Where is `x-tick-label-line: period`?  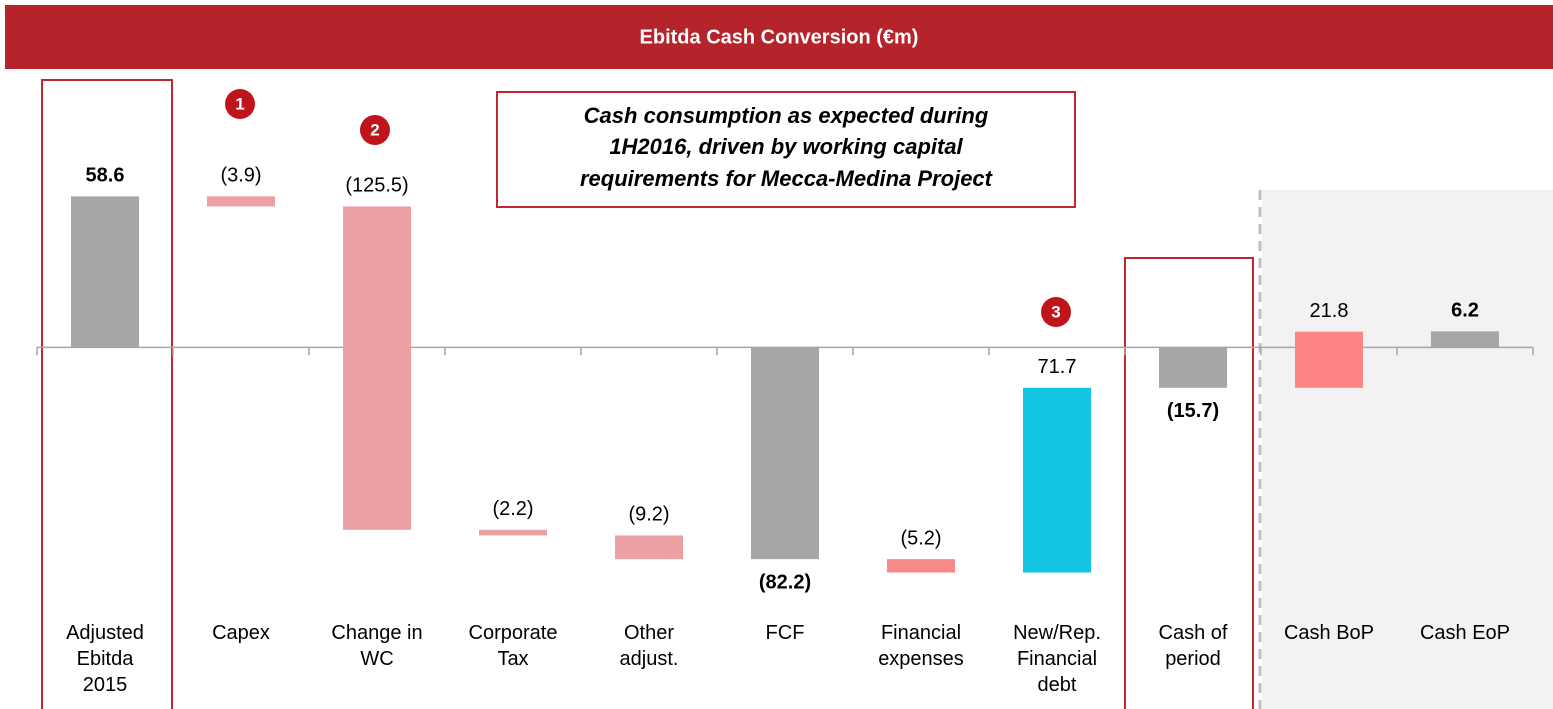 x-tick-label-line: period is located at coordinates (1193, 659).